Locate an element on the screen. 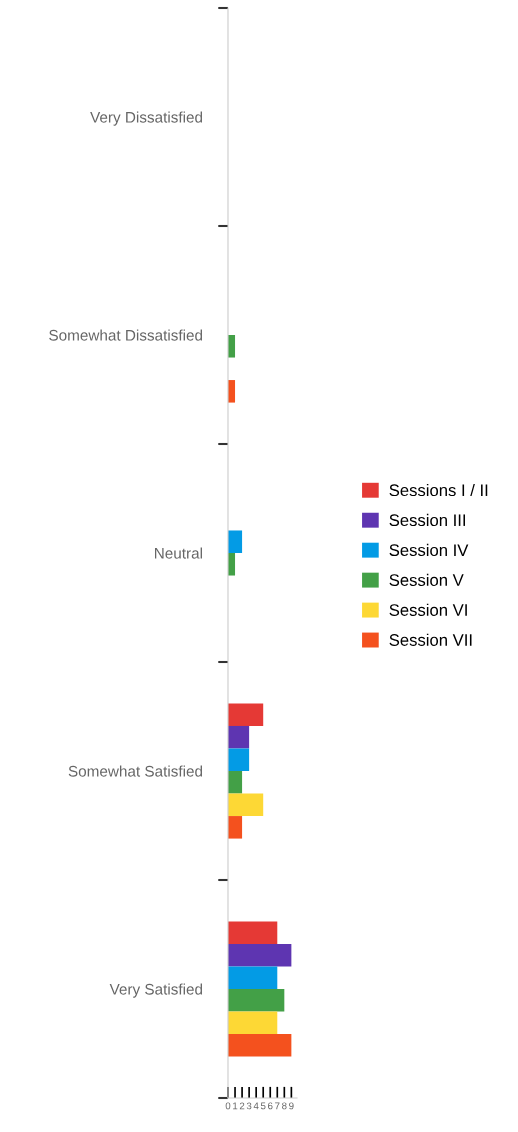 Image resolution: width=518 pixels, height=1132 pixels. legend-label: Sessions I / II is located at coordinates (438, 490).